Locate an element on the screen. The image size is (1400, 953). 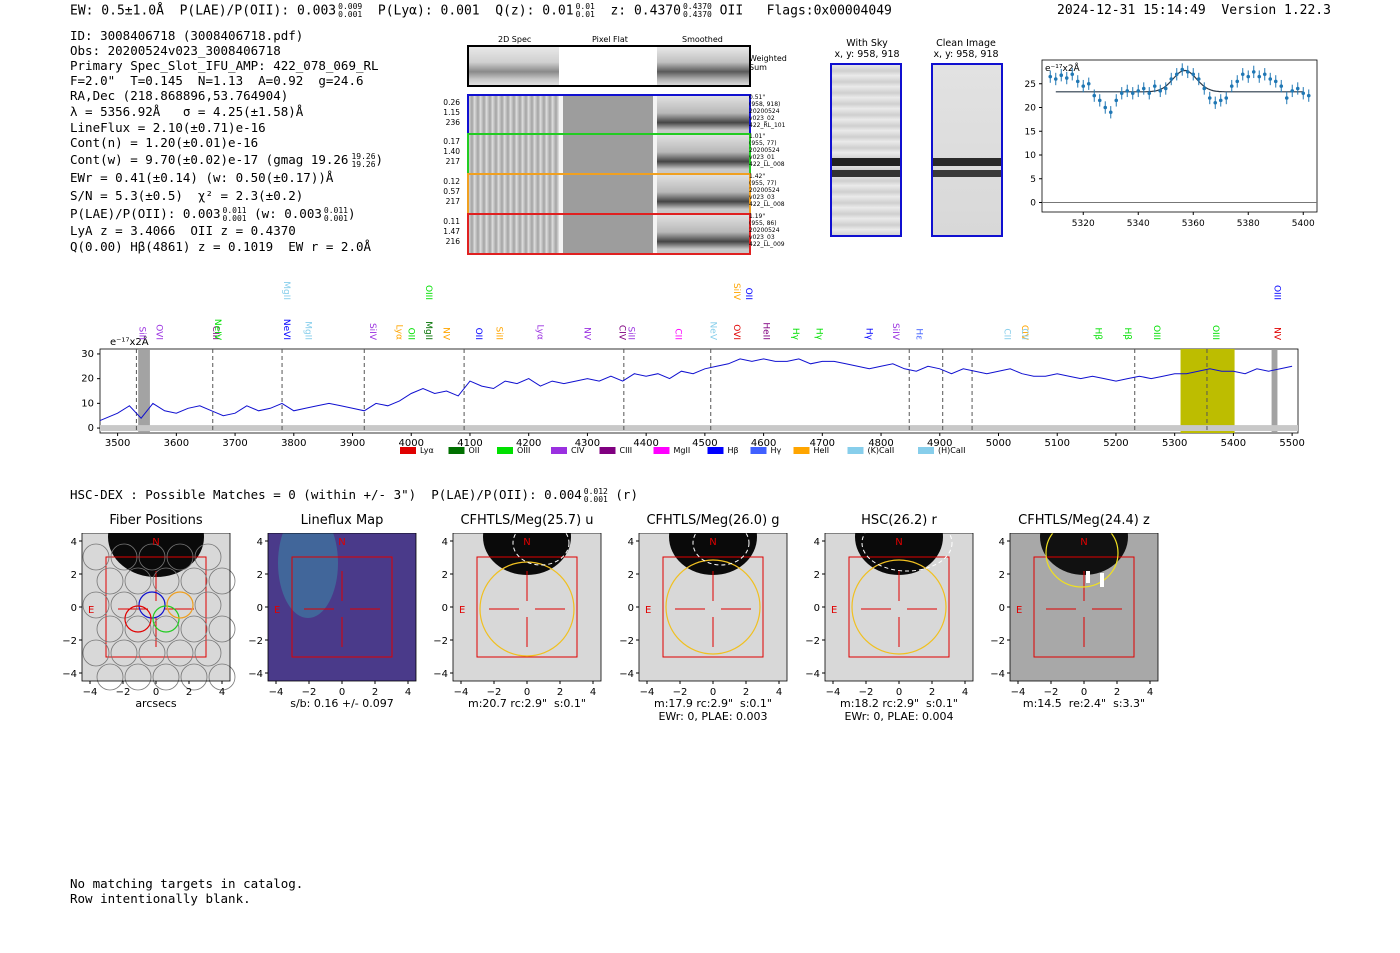
catalog-ellipse is located at coordinates (541, 549).